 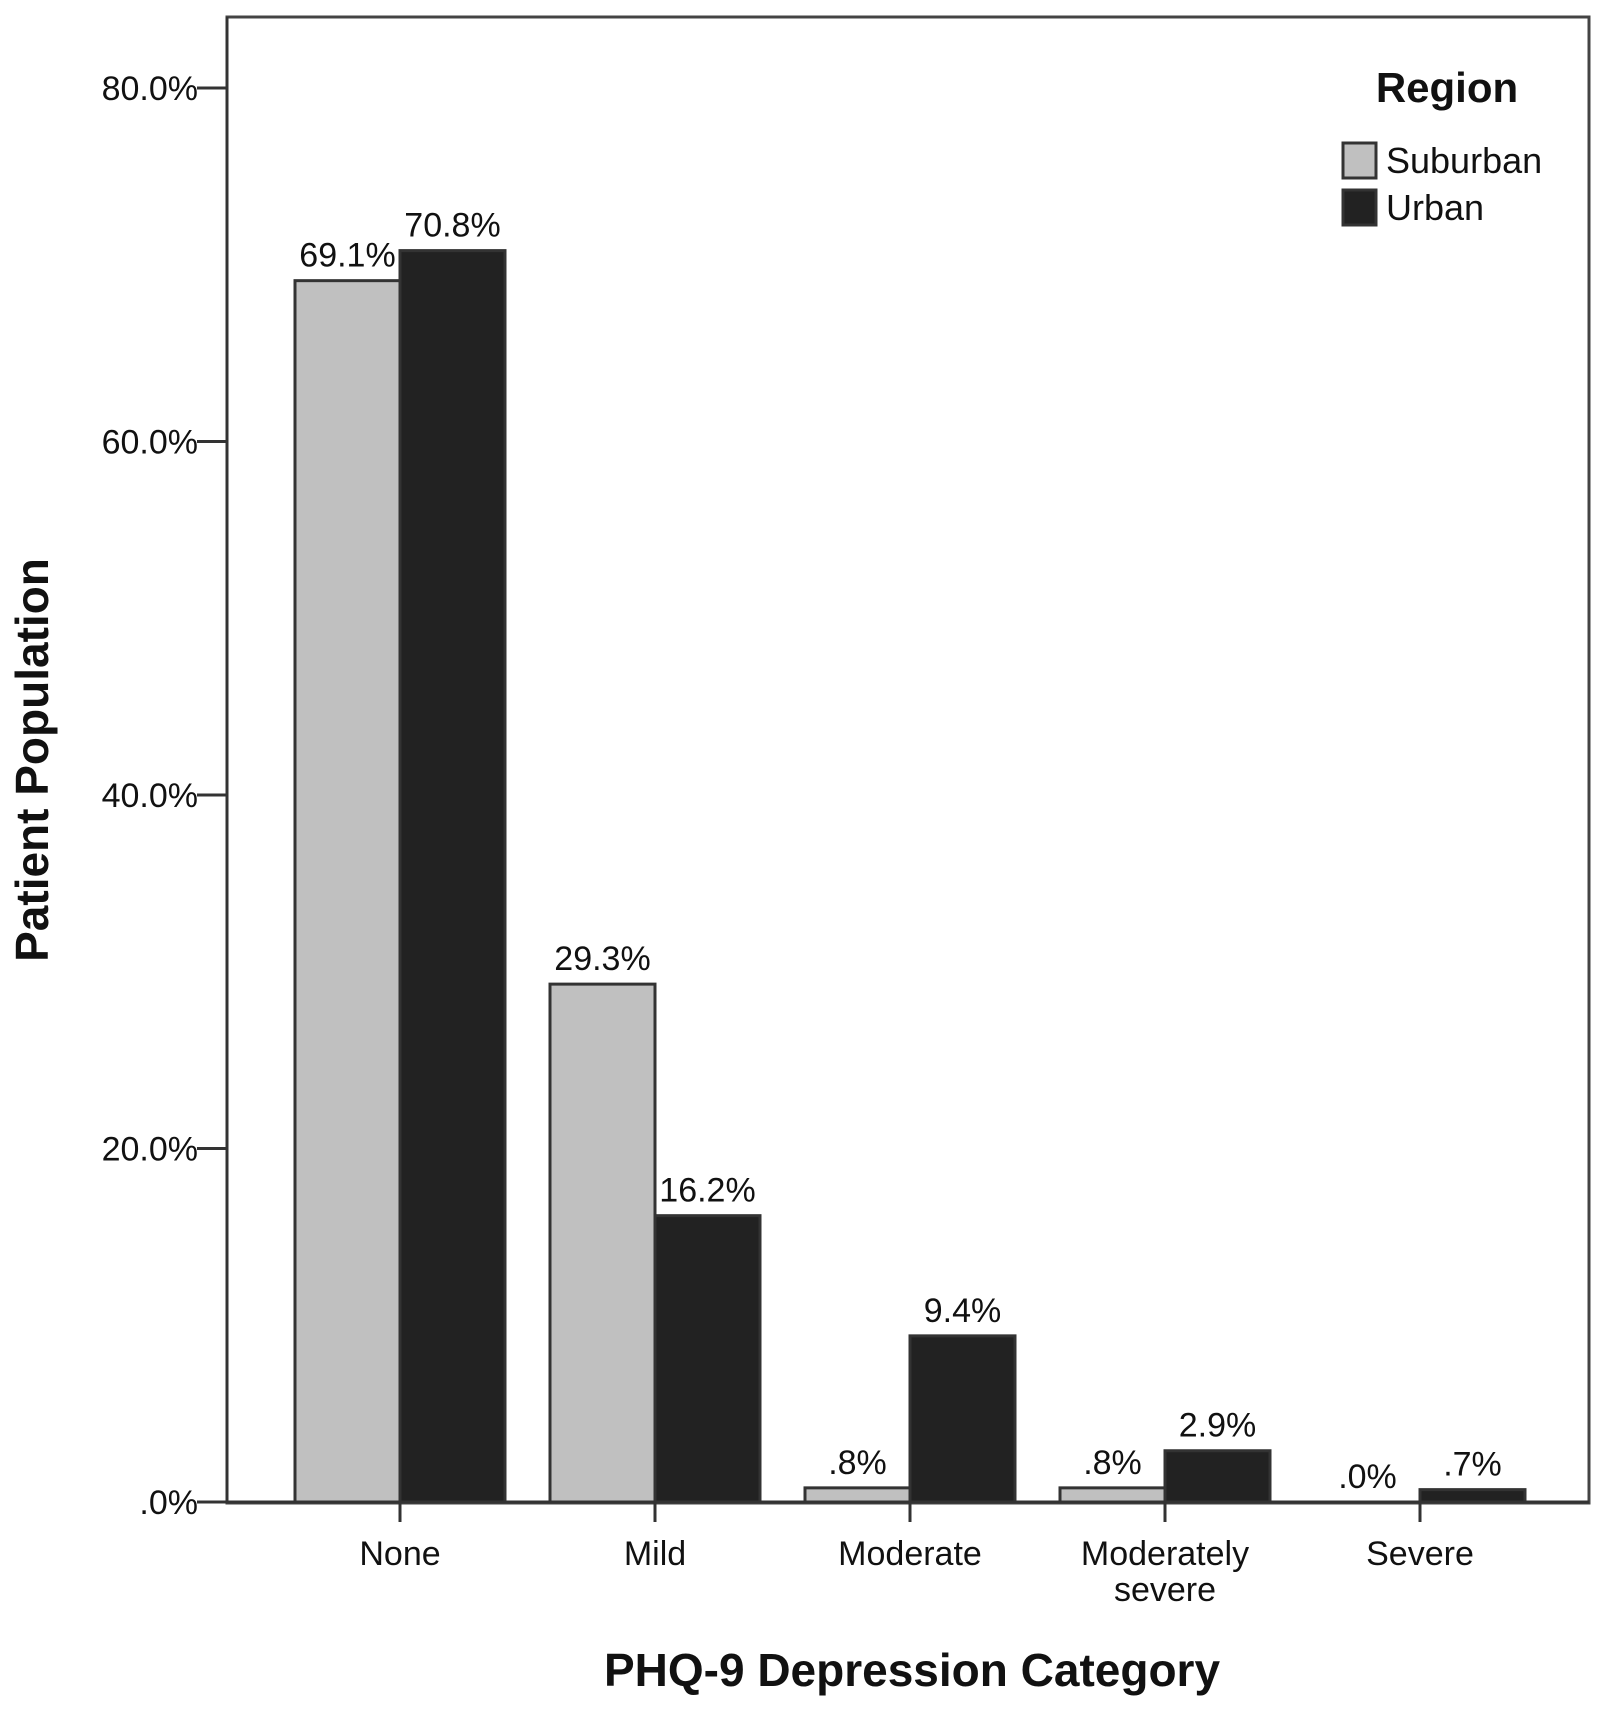 I want to click on bar-suburban-mild, so click(x=602, y=1243).